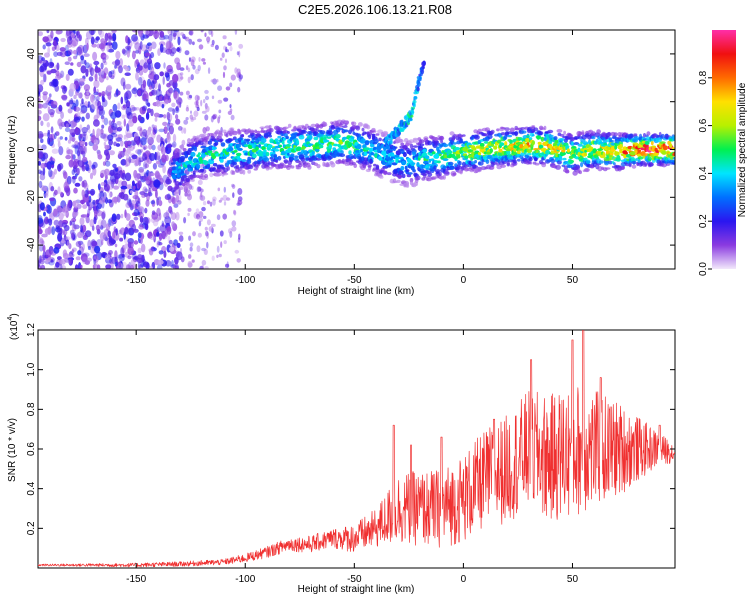 The width and height of the screenshot is (750, 600). Describe the element at coordinates (464, 579) in the screenshot. I see `x-tick-label: 0` at that location.